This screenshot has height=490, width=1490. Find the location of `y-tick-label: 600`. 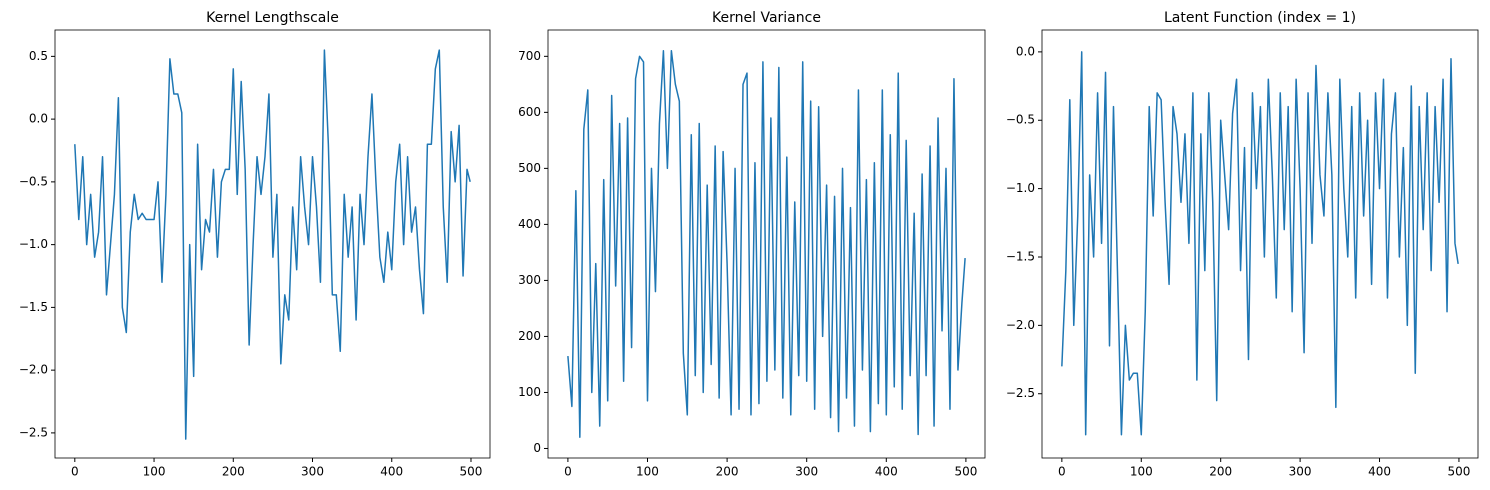

y-tick-label: 600 is located at coordinates (529, 112).